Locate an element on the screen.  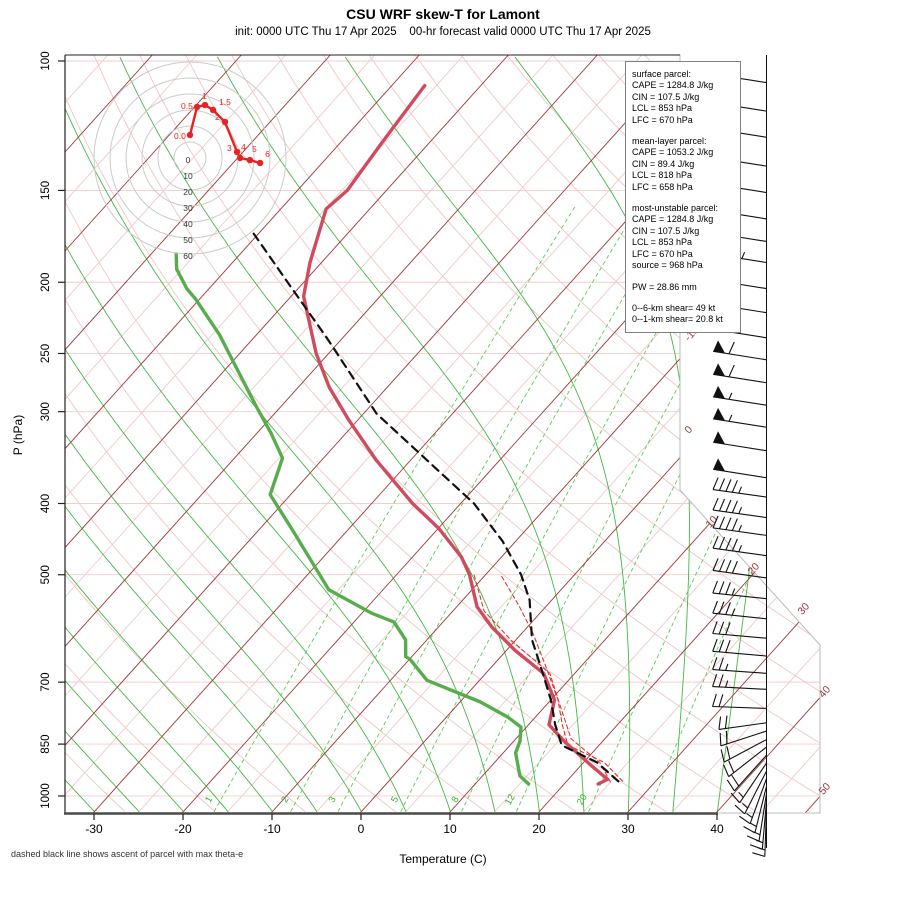
info-row: CIN = 89.4 J/kg is located at coordinates (663, 163).